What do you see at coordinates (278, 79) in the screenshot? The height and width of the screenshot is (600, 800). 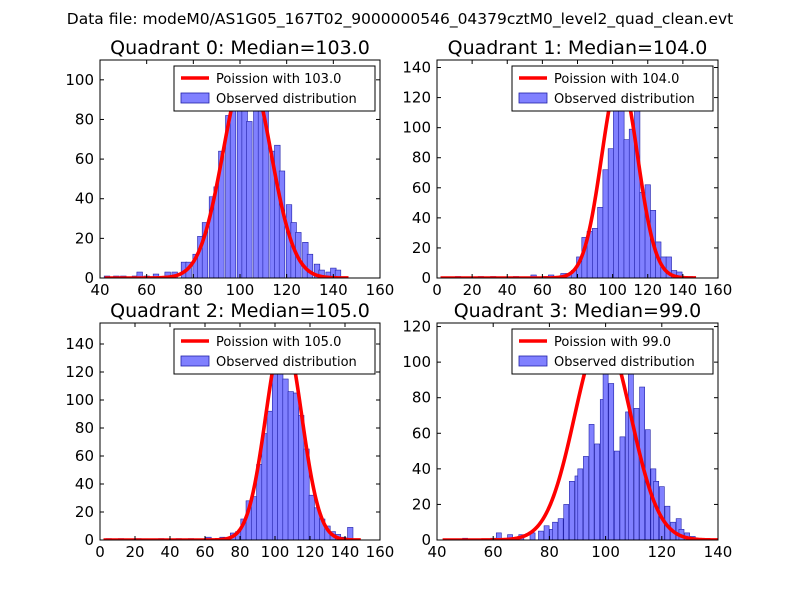 I see `legend-curve-label: Poission with 103.0` at bounding box center [278, 79].